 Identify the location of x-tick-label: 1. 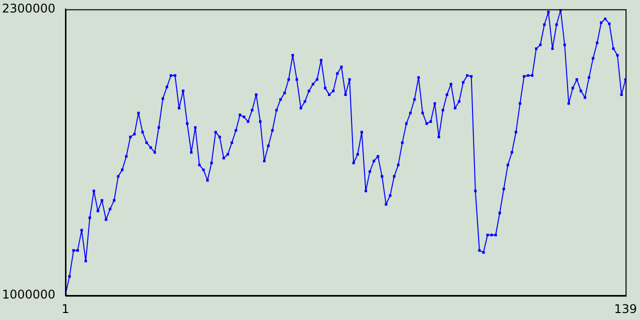
(66, 309).